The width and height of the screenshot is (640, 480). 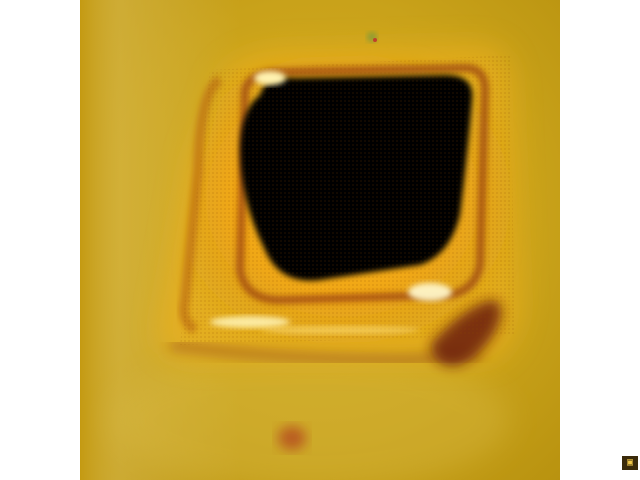 What do you see at coordinates (630, 463) in the screenshot?
I see `corner-mark-icon: ▣` at bounding box center [630, 463].